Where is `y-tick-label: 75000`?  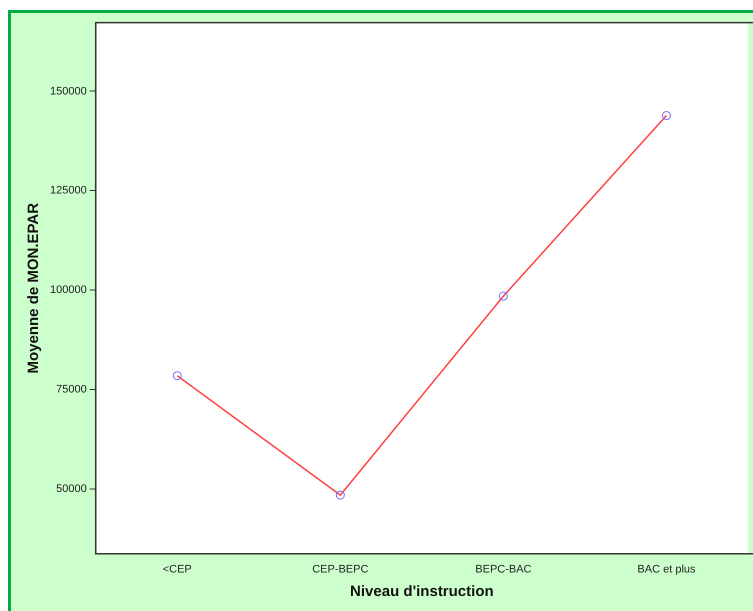 y-tick-label: 75000 is located at coordinates (71, 390).